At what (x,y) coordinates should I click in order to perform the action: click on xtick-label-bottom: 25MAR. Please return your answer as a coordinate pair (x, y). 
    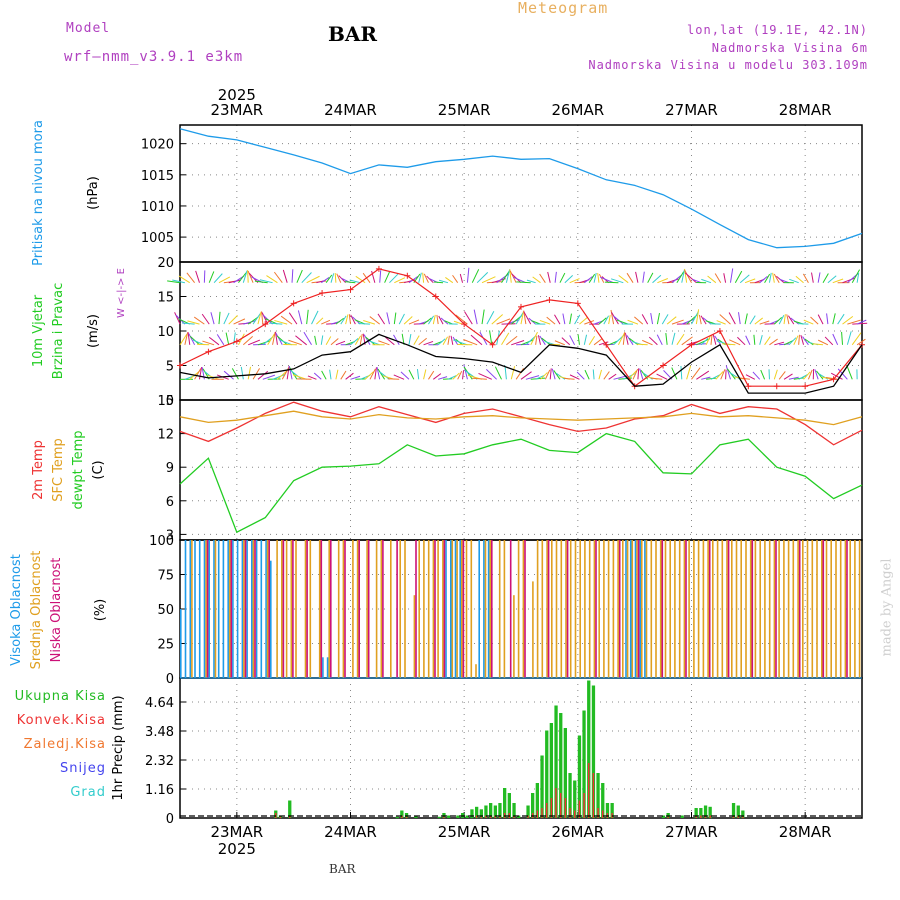
    Looking at the image, I should click on (464, 832).